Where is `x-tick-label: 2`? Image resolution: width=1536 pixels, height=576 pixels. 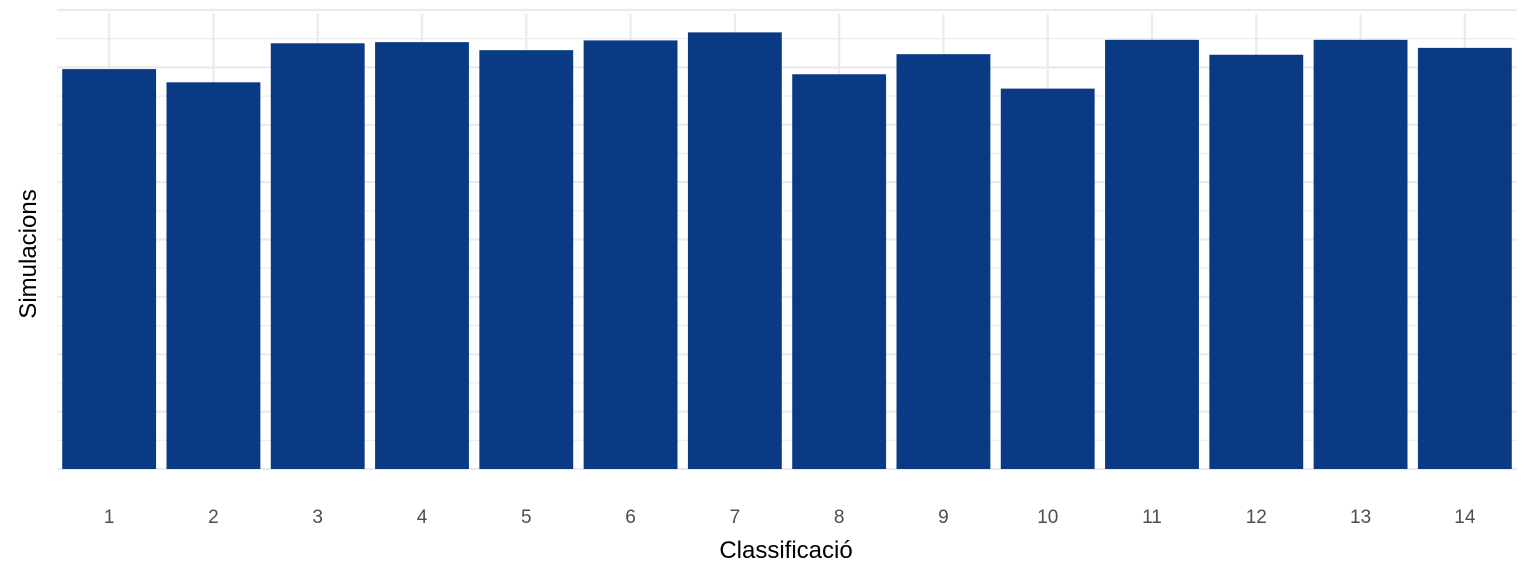
x-tick-label: 2 is located at coordinates (213, 517).